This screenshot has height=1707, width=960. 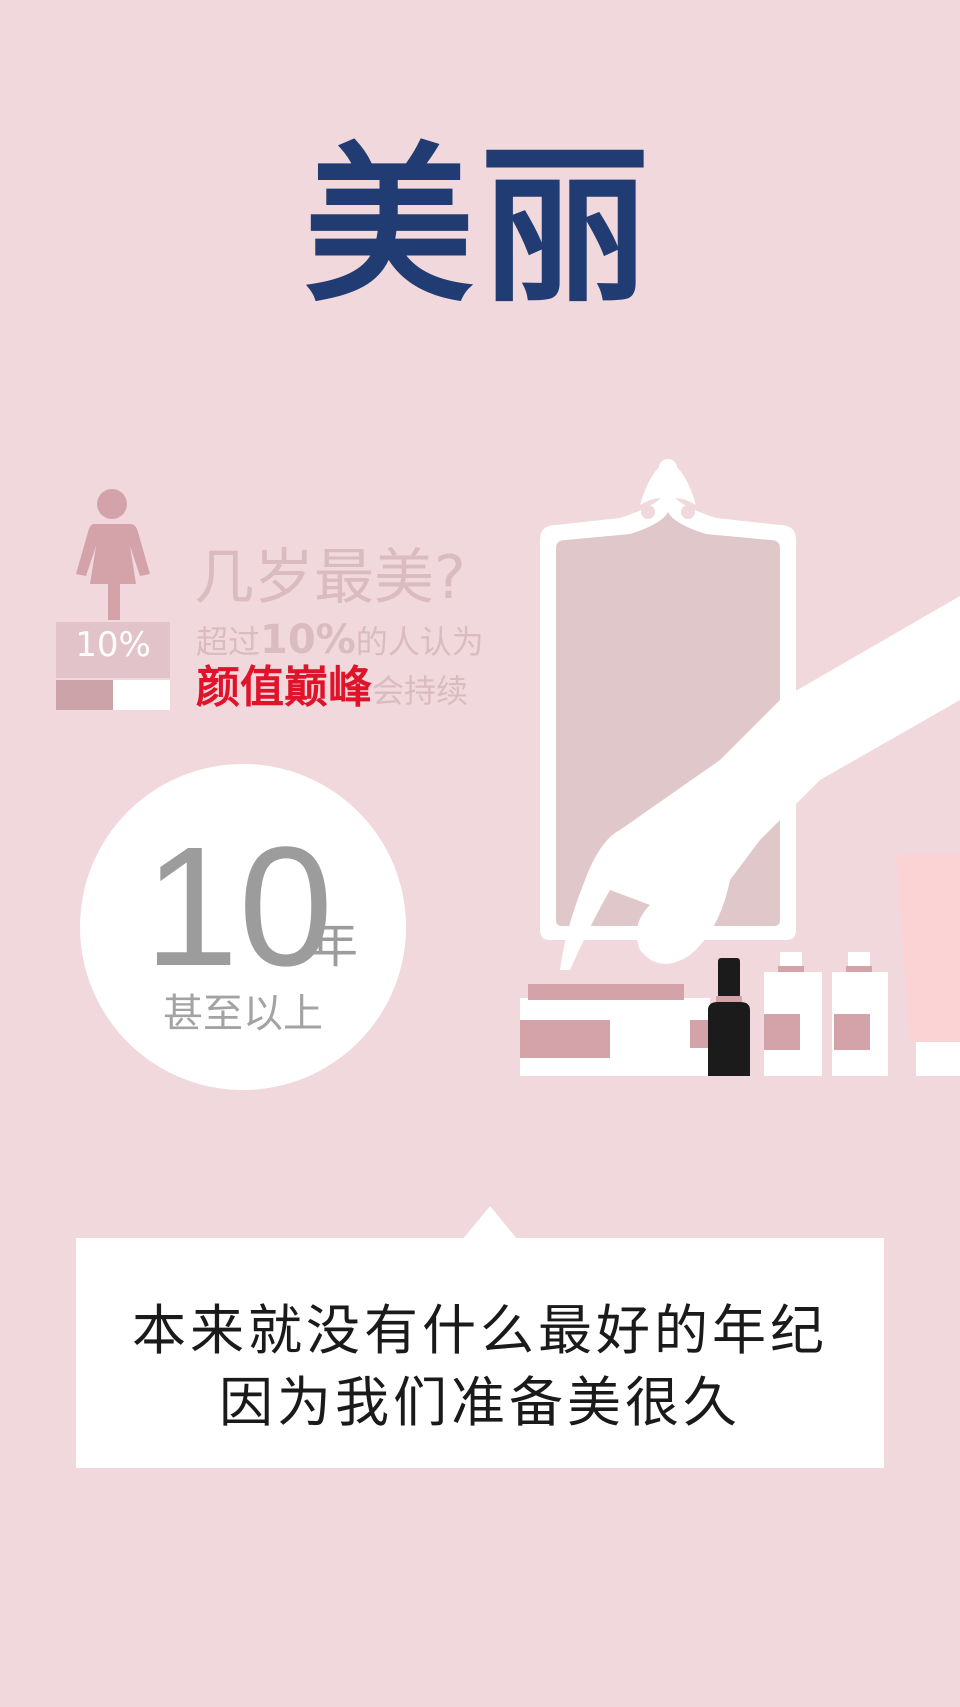 What do you see at coordinates (630, 1030) in the screenshot?
I see `jewelry-box` at bounding box center [630, 1030].